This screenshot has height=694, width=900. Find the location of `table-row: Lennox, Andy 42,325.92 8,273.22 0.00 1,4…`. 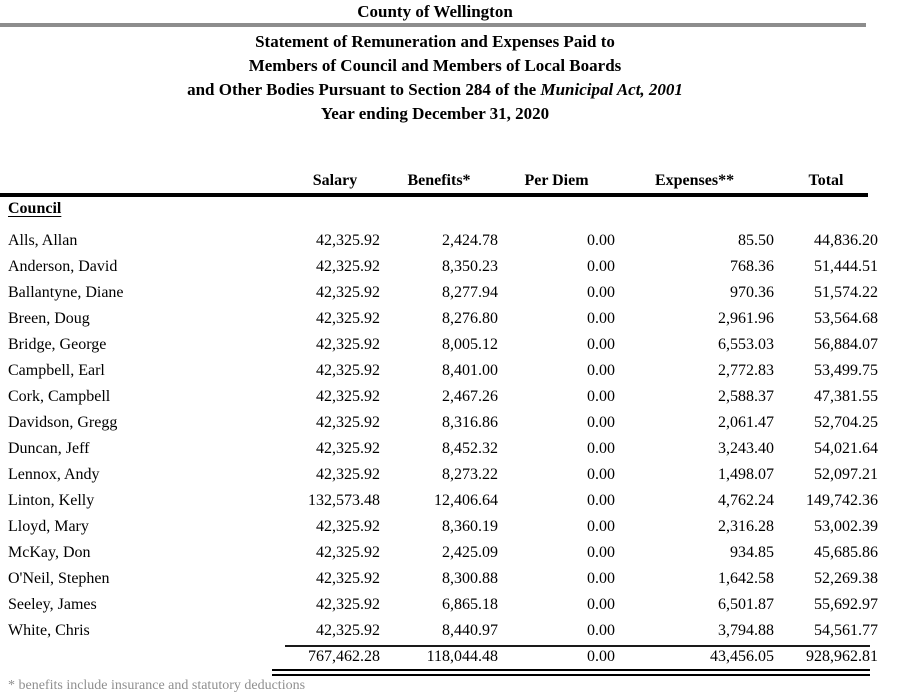

table-row: Lennox, Andy 42,325.92 8,273.22 0.00 1,4… is located at coordinates (439, 475).